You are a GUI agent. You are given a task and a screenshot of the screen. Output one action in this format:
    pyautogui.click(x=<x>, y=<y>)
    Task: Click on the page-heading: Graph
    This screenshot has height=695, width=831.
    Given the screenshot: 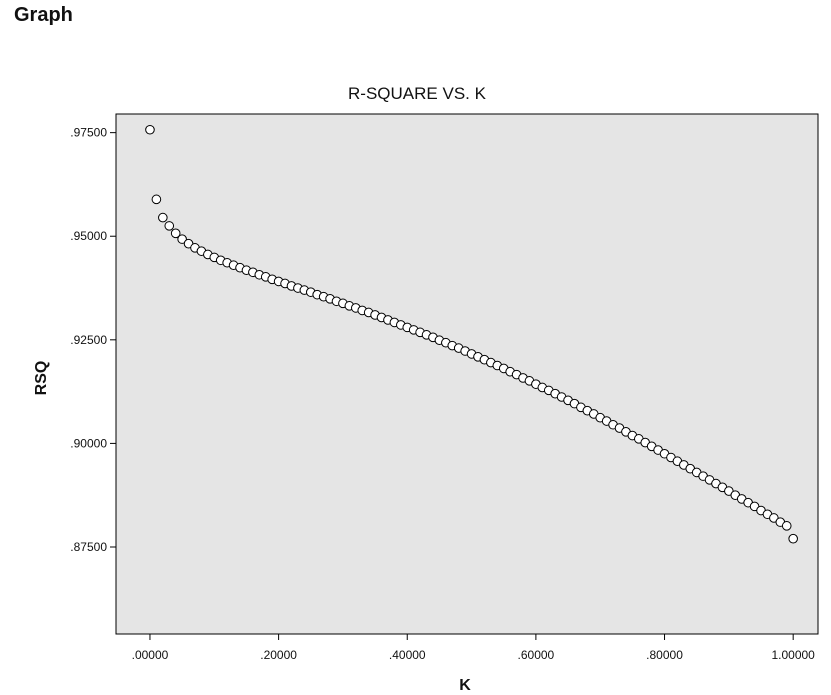 What is the action you would take?
    pyautogui.click(x=43, y=15)
    